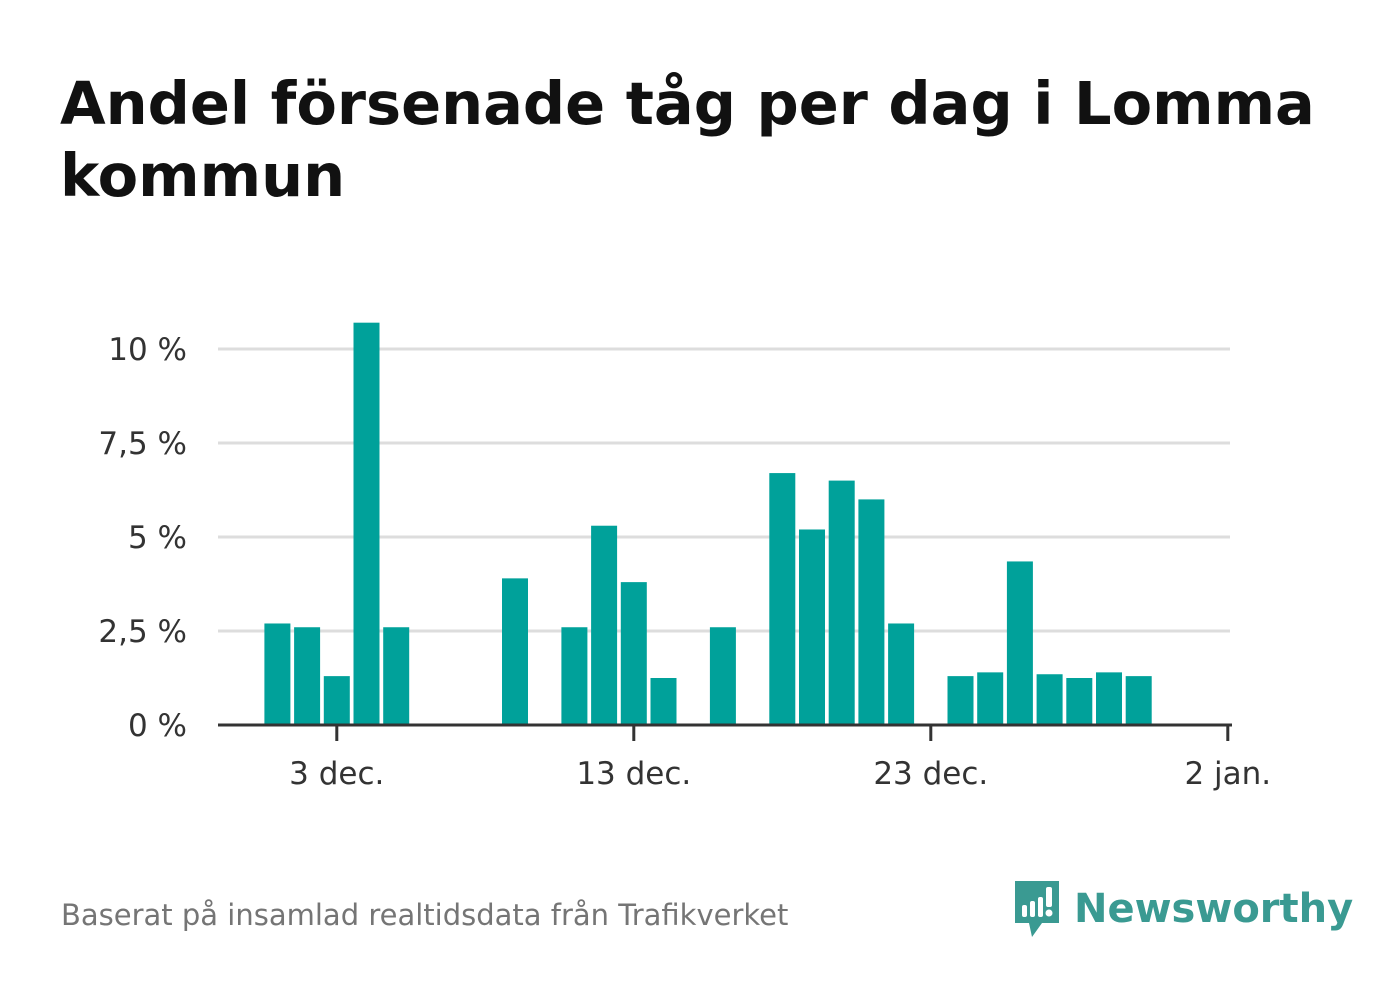 This screenshot has height=999, width=1382. Describe the element at coordinates (147, 350) in the screenshot. I see `y-tick-label: 10 %` at that location.